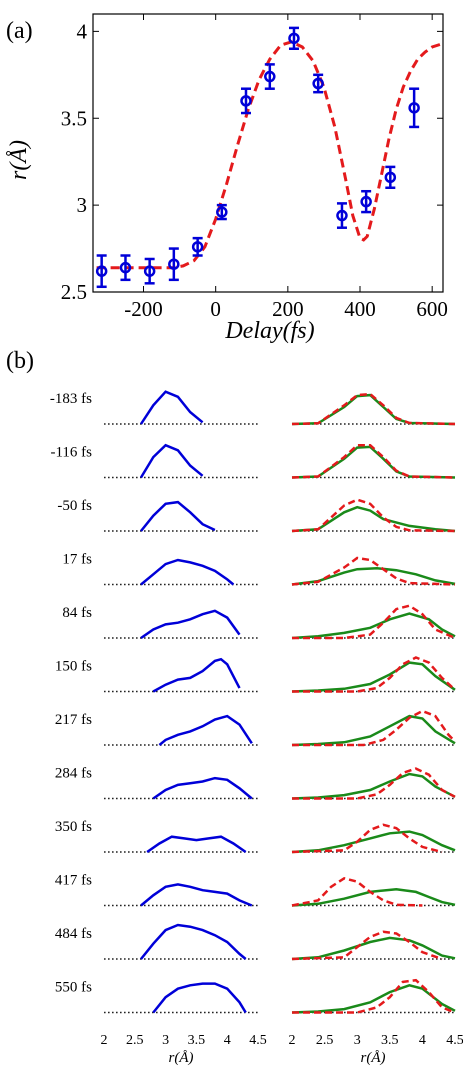  I want to click on panel-b-left-xtick-label: 2, so click(104, 1040).